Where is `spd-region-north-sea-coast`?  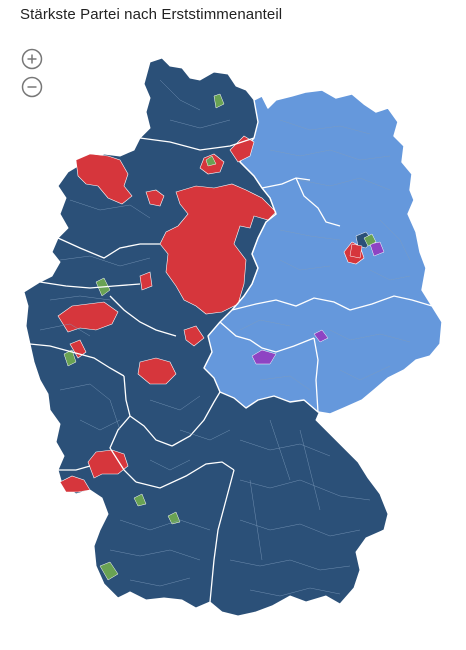 spd-region-north-sea-coast is located at coordinates (104, 179).